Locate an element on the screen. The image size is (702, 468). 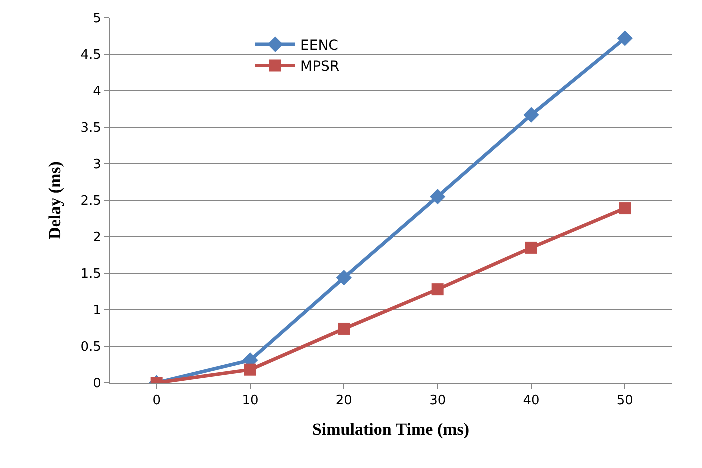
y-tick-label: 4.5 is located at coordinates (91, 56).